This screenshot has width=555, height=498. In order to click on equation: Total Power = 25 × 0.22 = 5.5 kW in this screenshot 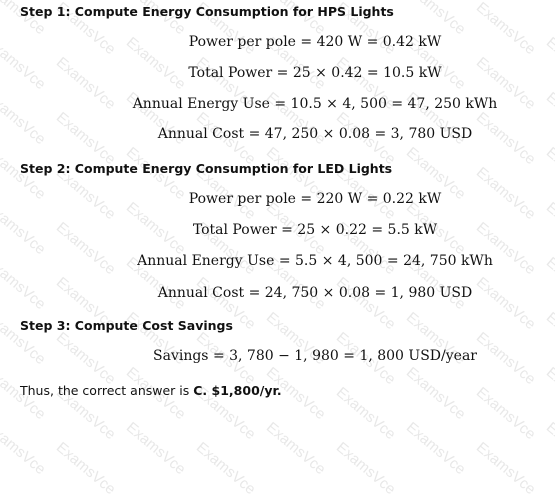, I will do `click(315, 230)`.